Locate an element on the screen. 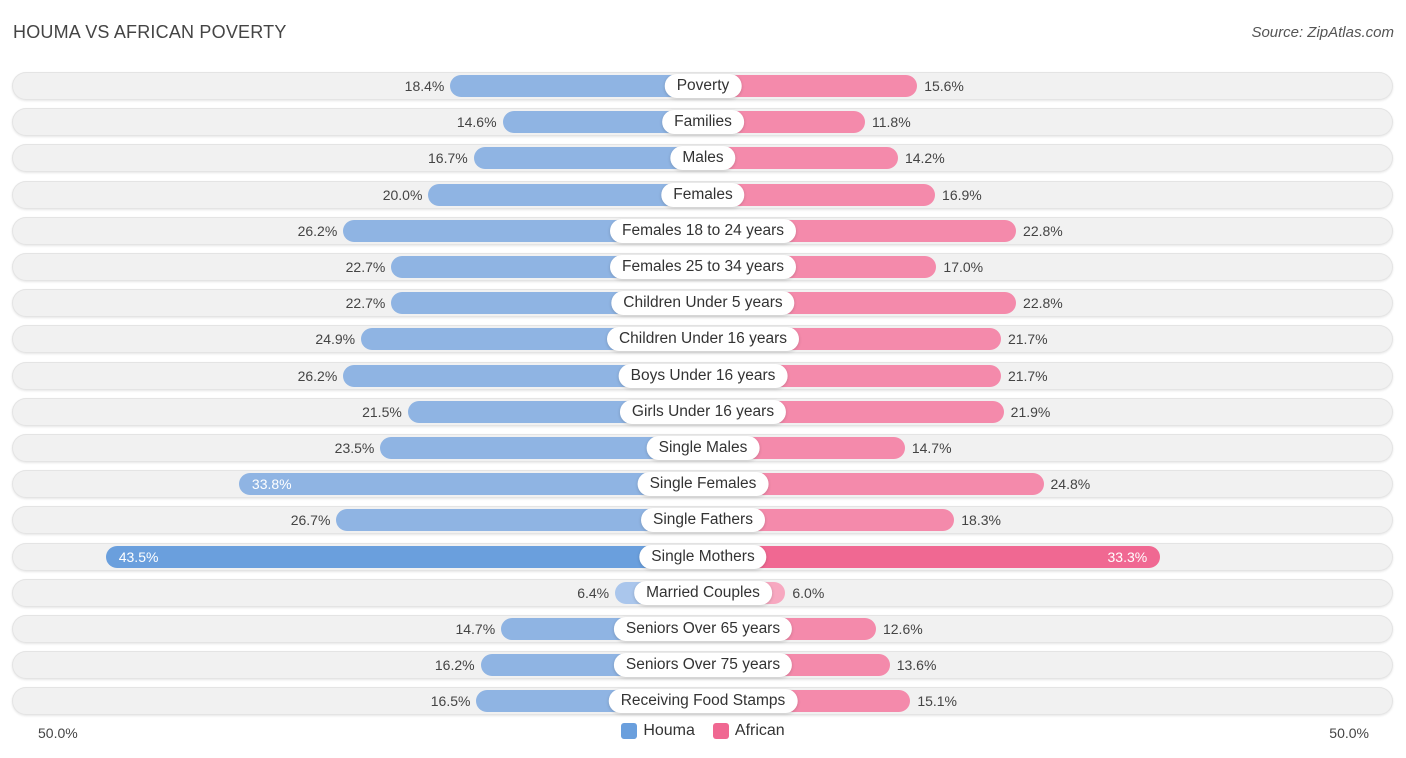 This screenshot has width=1406, height=758. value-label-african-males: 14.2% is located at coordinates (924, 158).